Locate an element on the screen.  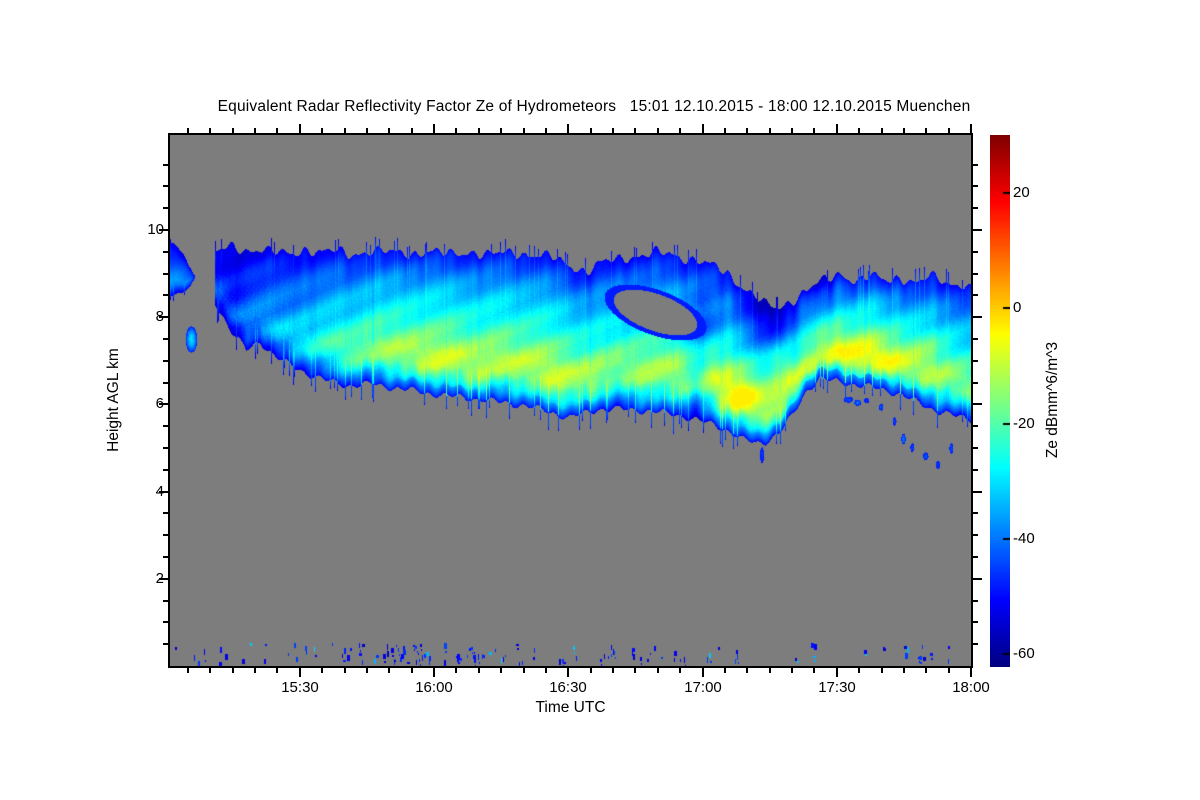
y-tick-label: 10 is located at coordinates (155, 229).